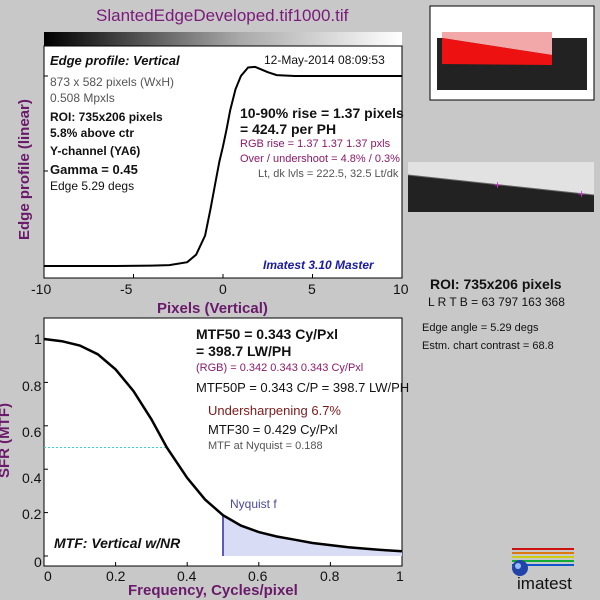  What do you see at coordinates (6, 440) in the screenshot?
I see `mtf-ylabel: SFR (MTF)` at bounding box center [6, 440].